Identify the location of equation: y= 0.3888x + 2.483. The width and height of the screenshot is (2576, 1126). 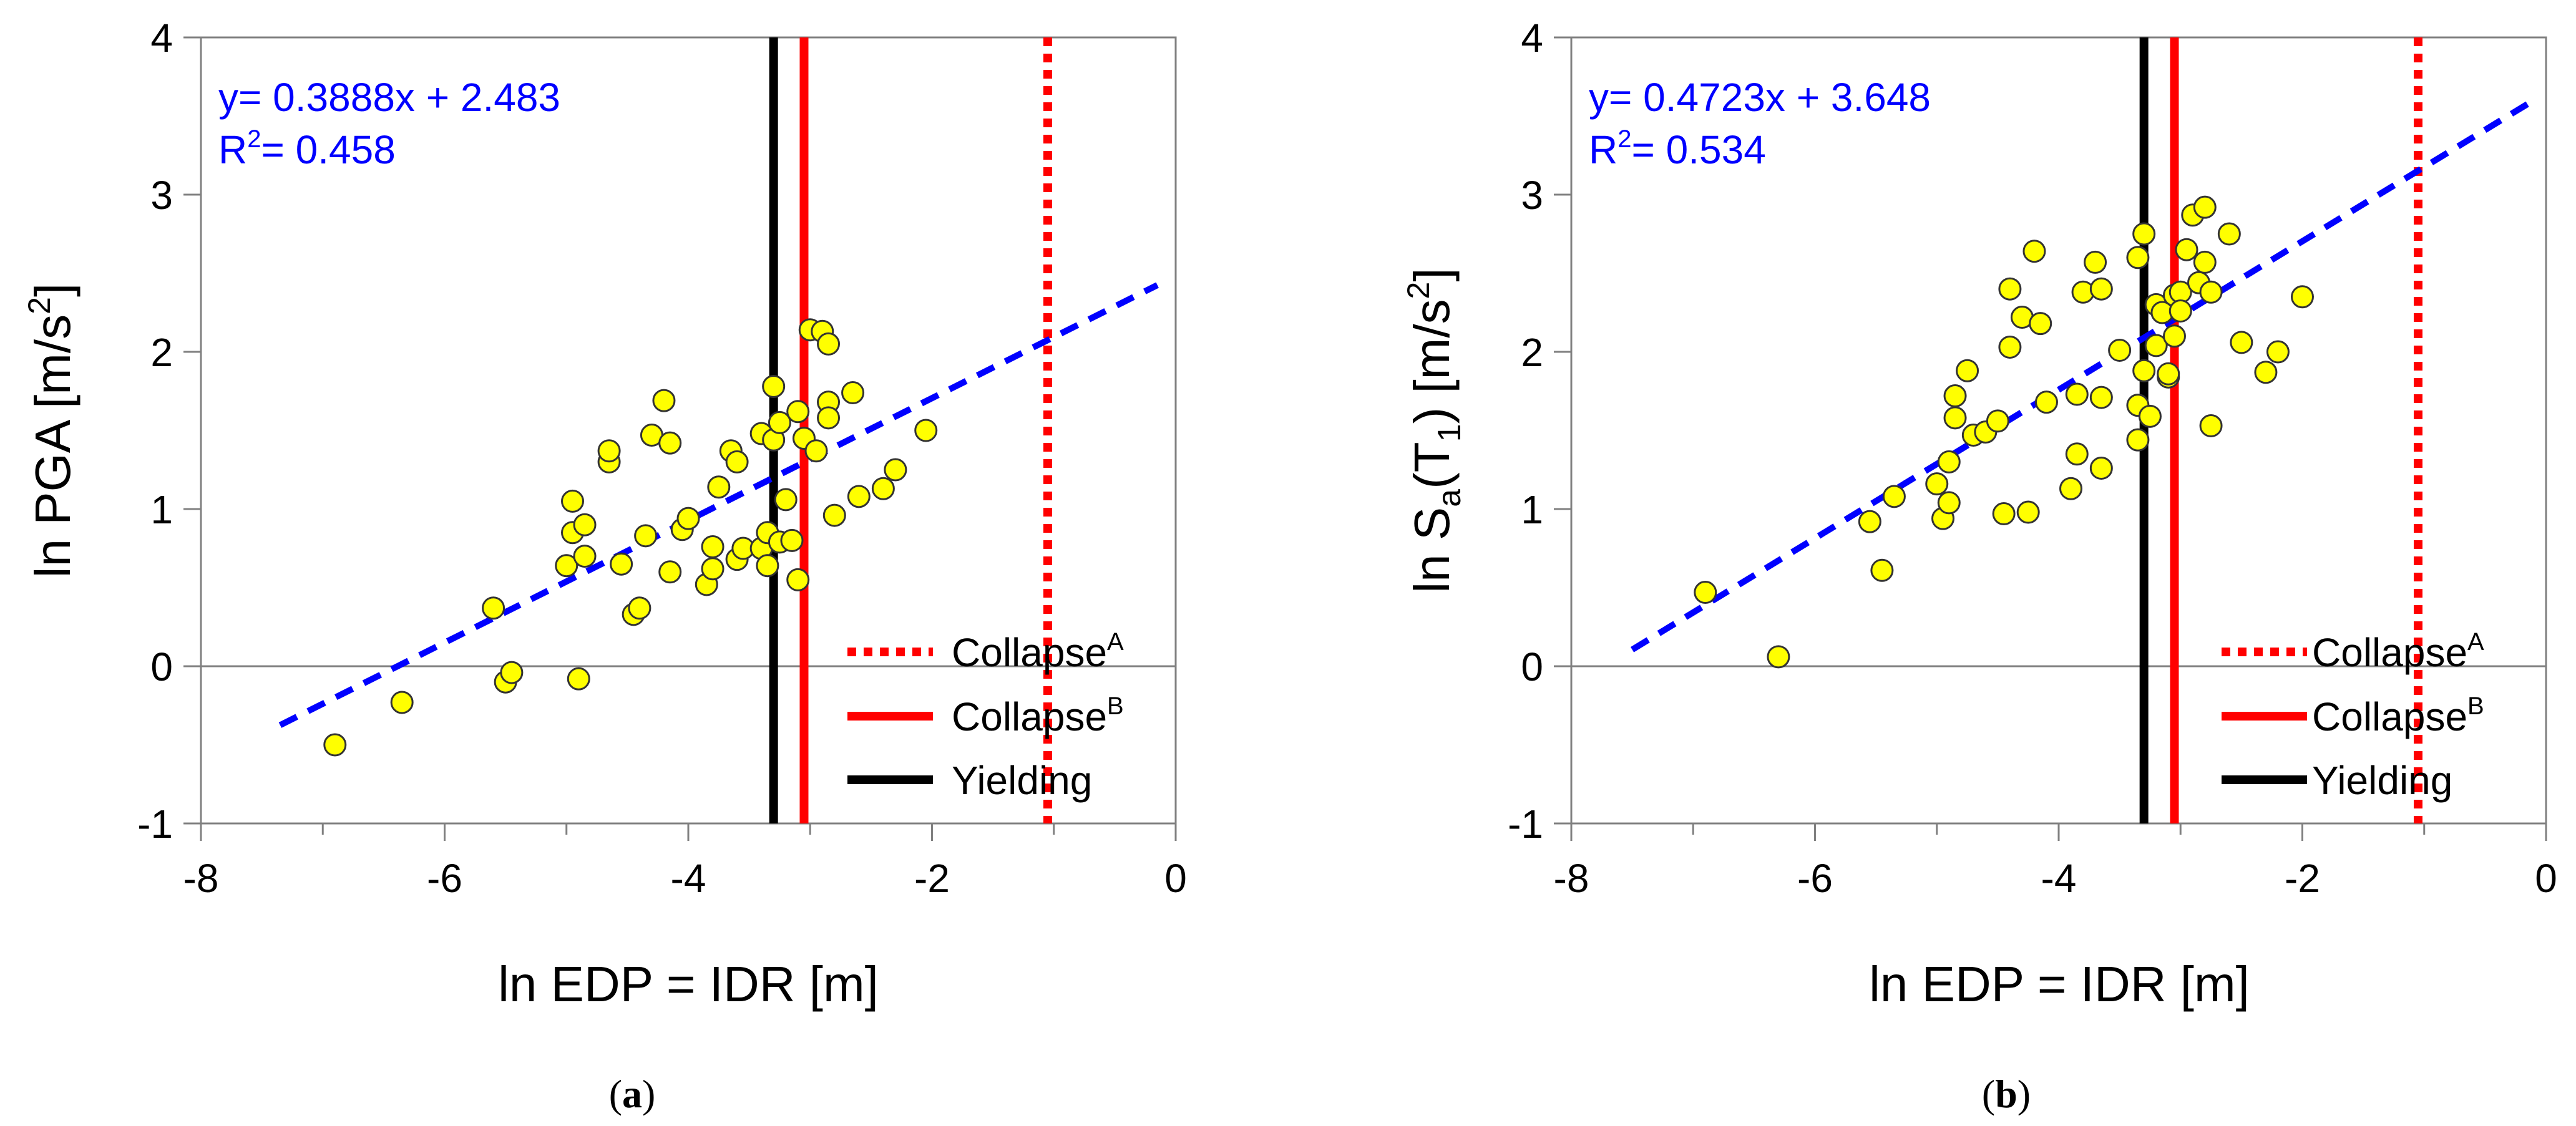
(389, 97).